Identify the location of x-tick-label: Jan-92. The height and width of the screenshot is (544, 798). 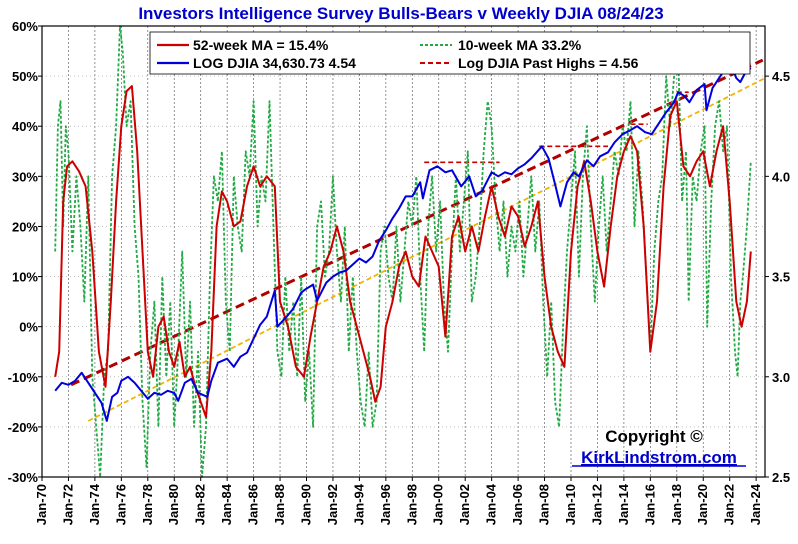
(332, 504).